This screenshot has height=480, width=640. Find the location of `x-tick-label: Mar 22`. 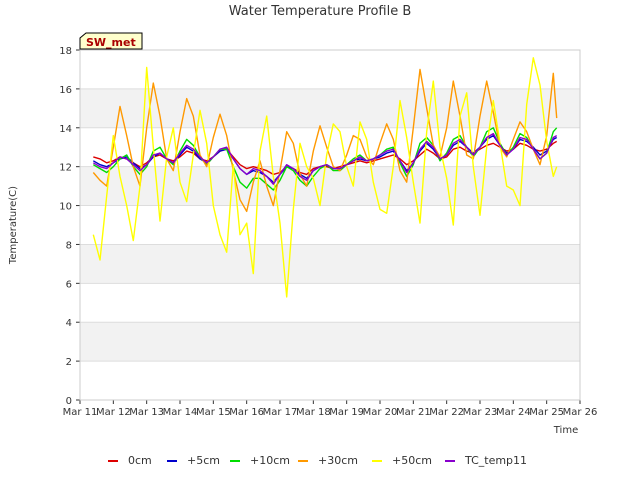

x-tick-label: Mar 22 is located at coordinates (446, 412).